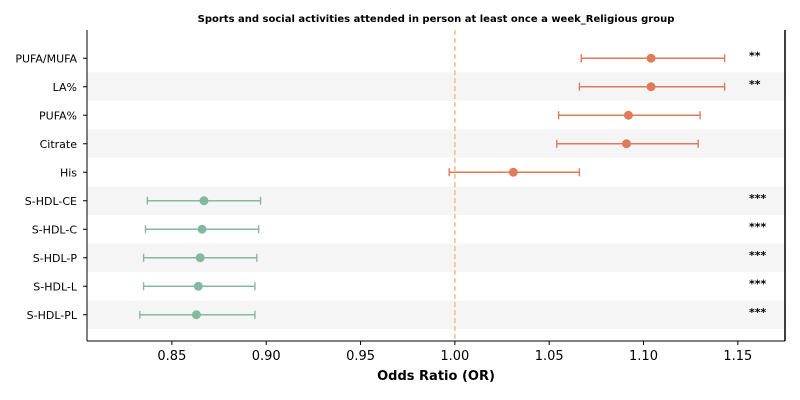 This screenshot has width=800, height=400. Describe the element at coordinates (171, 356) in the screenshot. I see `x-tick-label: 0.85` at that location.